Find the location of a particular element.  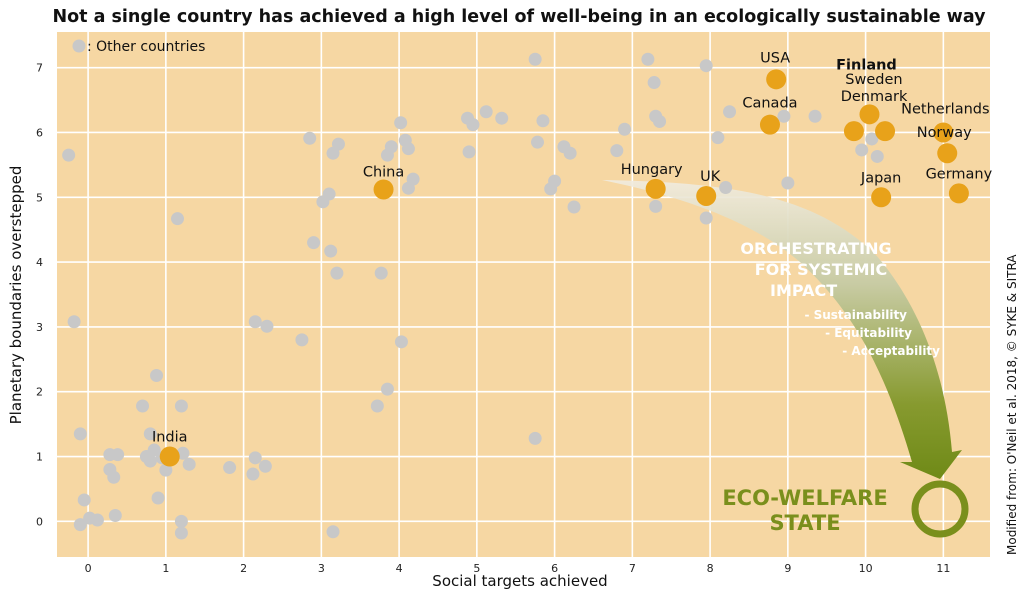

hungary-label: Hungary is located at coordinates (652, 170).